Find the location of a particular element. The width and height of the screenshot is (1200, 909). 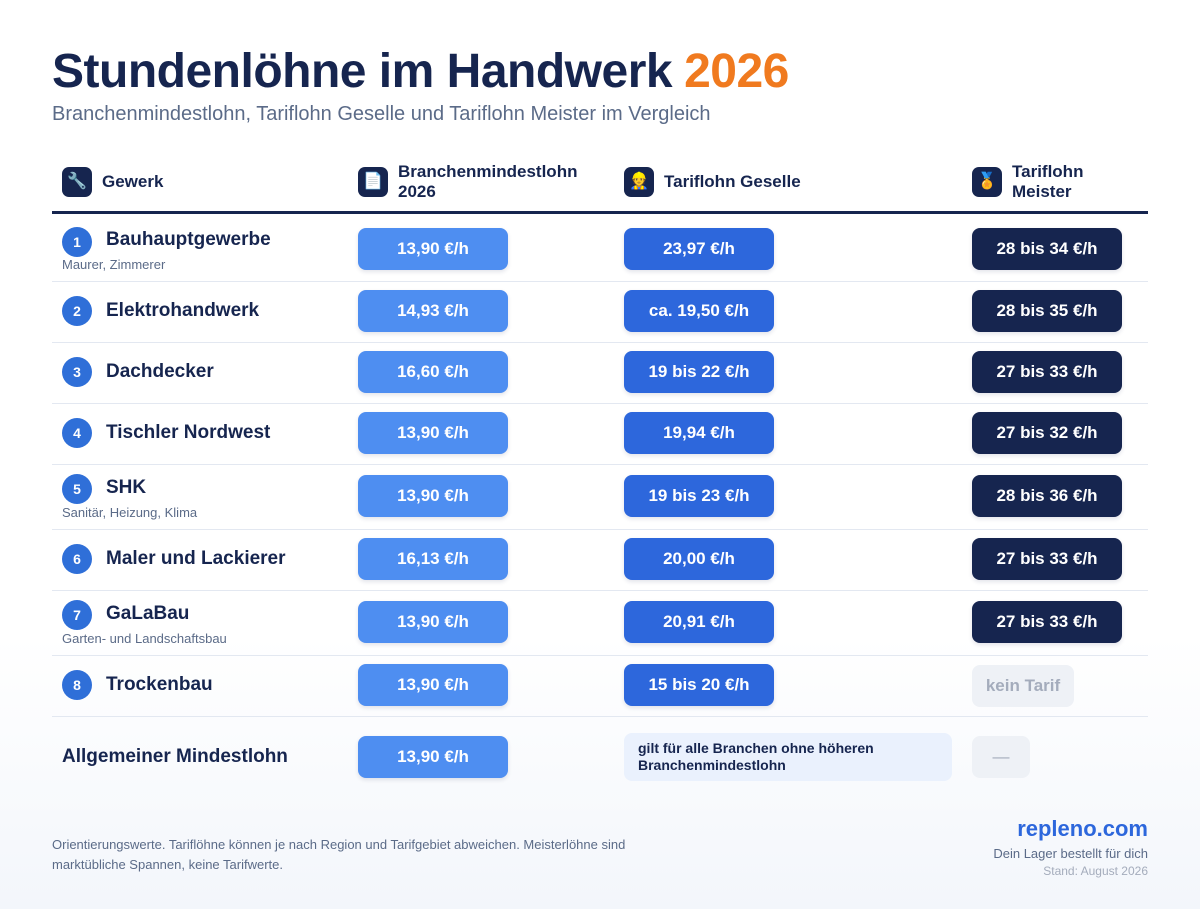

geselle-value: 23,97 €/h is located at coordinates (699, 249).